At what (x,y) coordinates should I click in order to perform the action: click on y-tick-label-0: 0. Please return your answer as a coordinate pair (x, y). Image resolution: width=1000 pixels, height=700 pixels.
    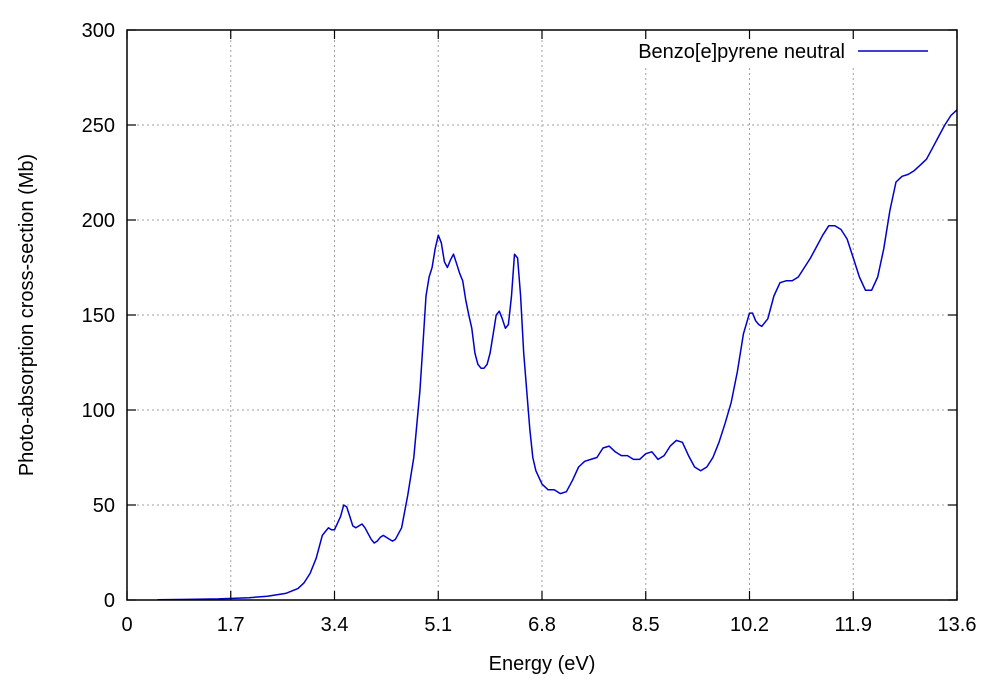
    Looking at the image, I should click on (109, 601).